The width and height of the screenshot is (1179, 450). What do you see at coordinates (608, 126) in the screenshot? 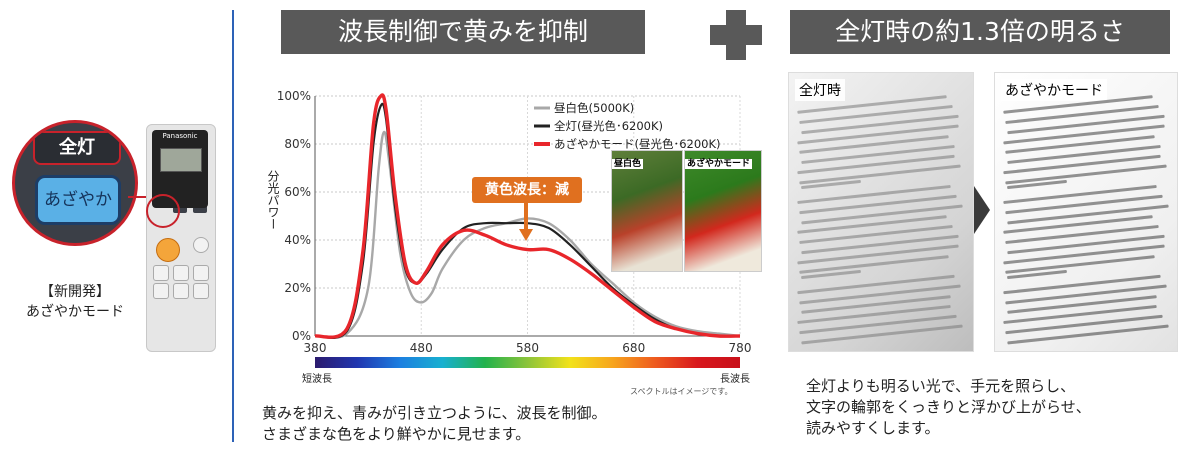
I see `legend-label: 全灯(昼光色･6200K)` at bounding box center [608, 126].